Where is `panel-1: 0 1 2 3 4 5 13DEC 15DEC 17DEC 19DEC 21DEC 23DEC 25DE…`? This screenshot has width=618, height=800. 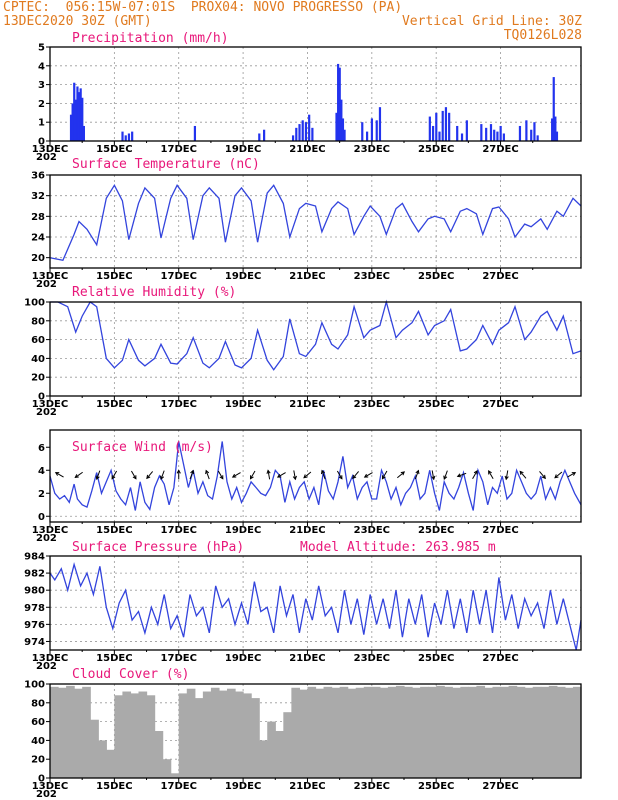
panel-1: 0 1 2 3 4 5 13DEC 15DEC 17DEC 19DEC 21DEC 23DEC 25DE… is located at coordinates (307, 97).